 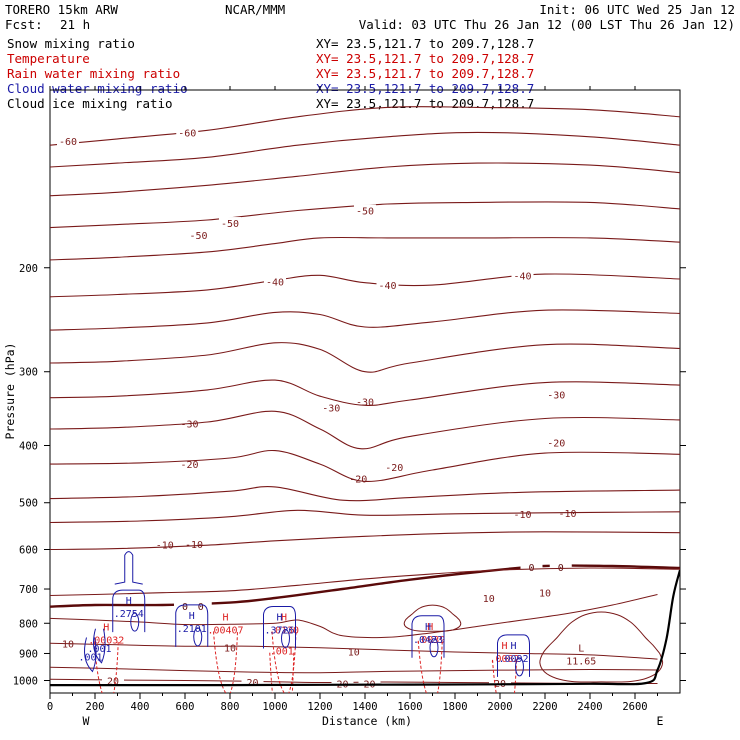 I want to click on x-tick-label: 600, so click(x=185, y=707).